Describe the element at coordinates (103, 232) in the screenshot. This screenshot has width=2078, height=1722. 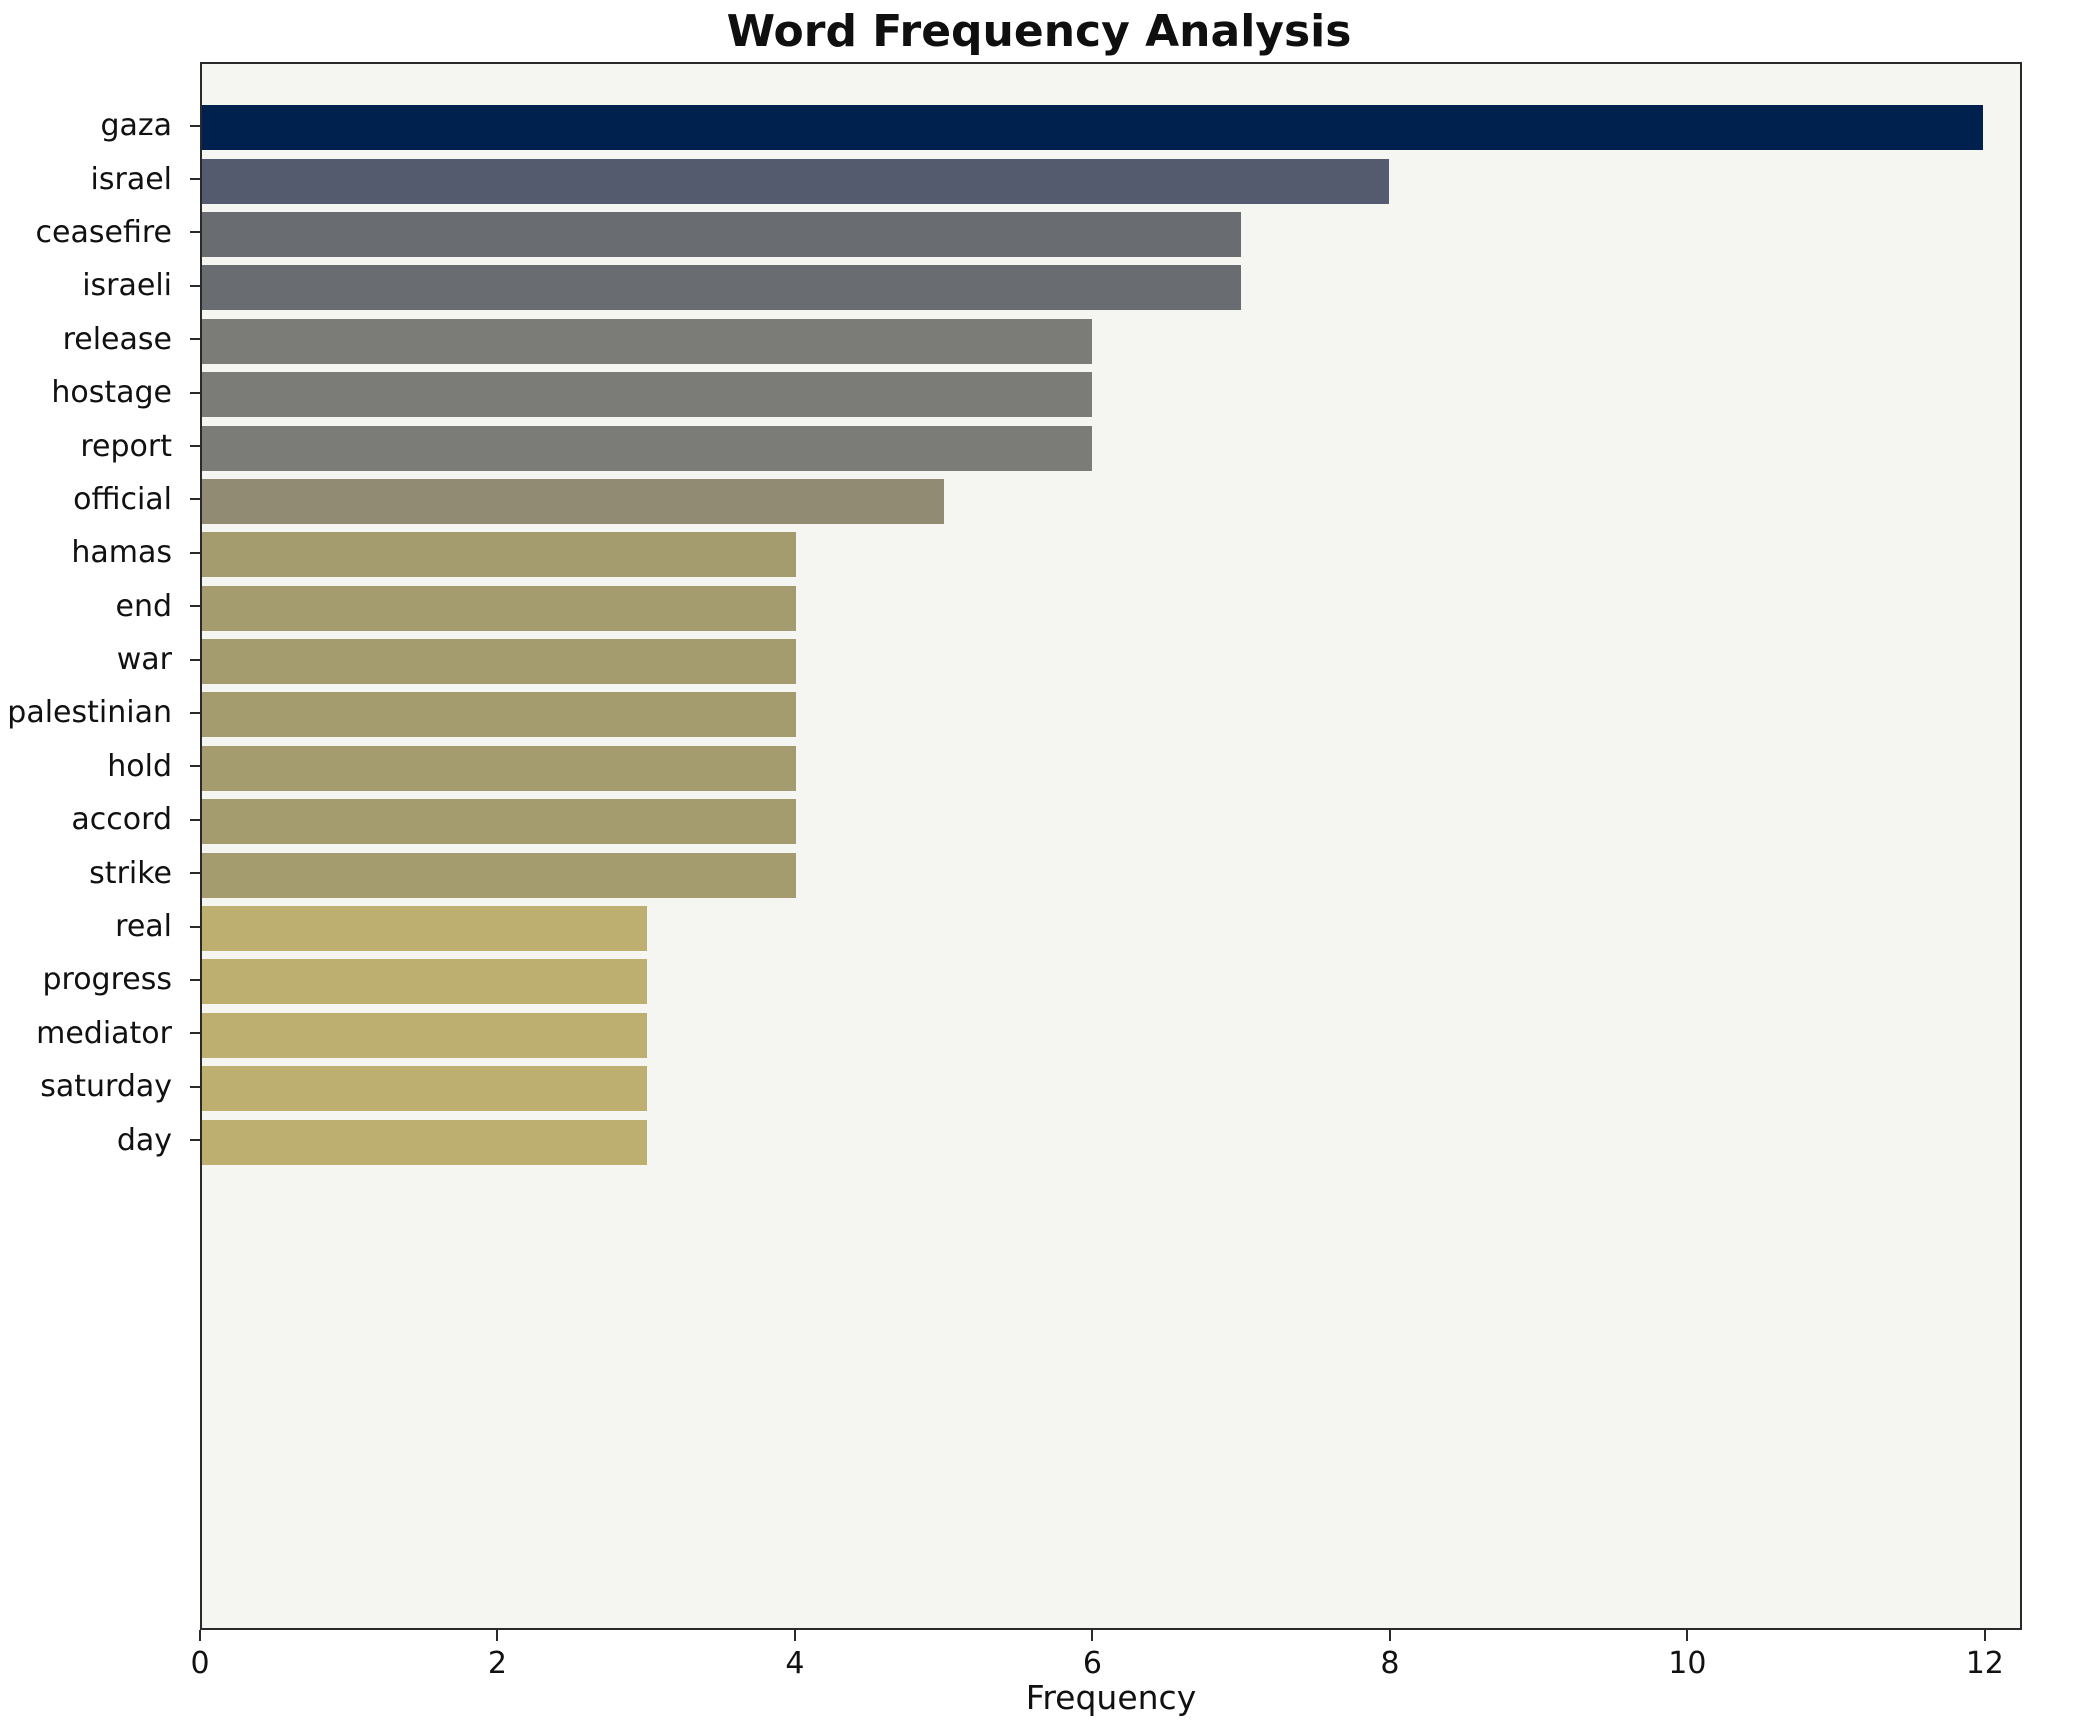
I see `y-label-text: ceasefire` at that location.